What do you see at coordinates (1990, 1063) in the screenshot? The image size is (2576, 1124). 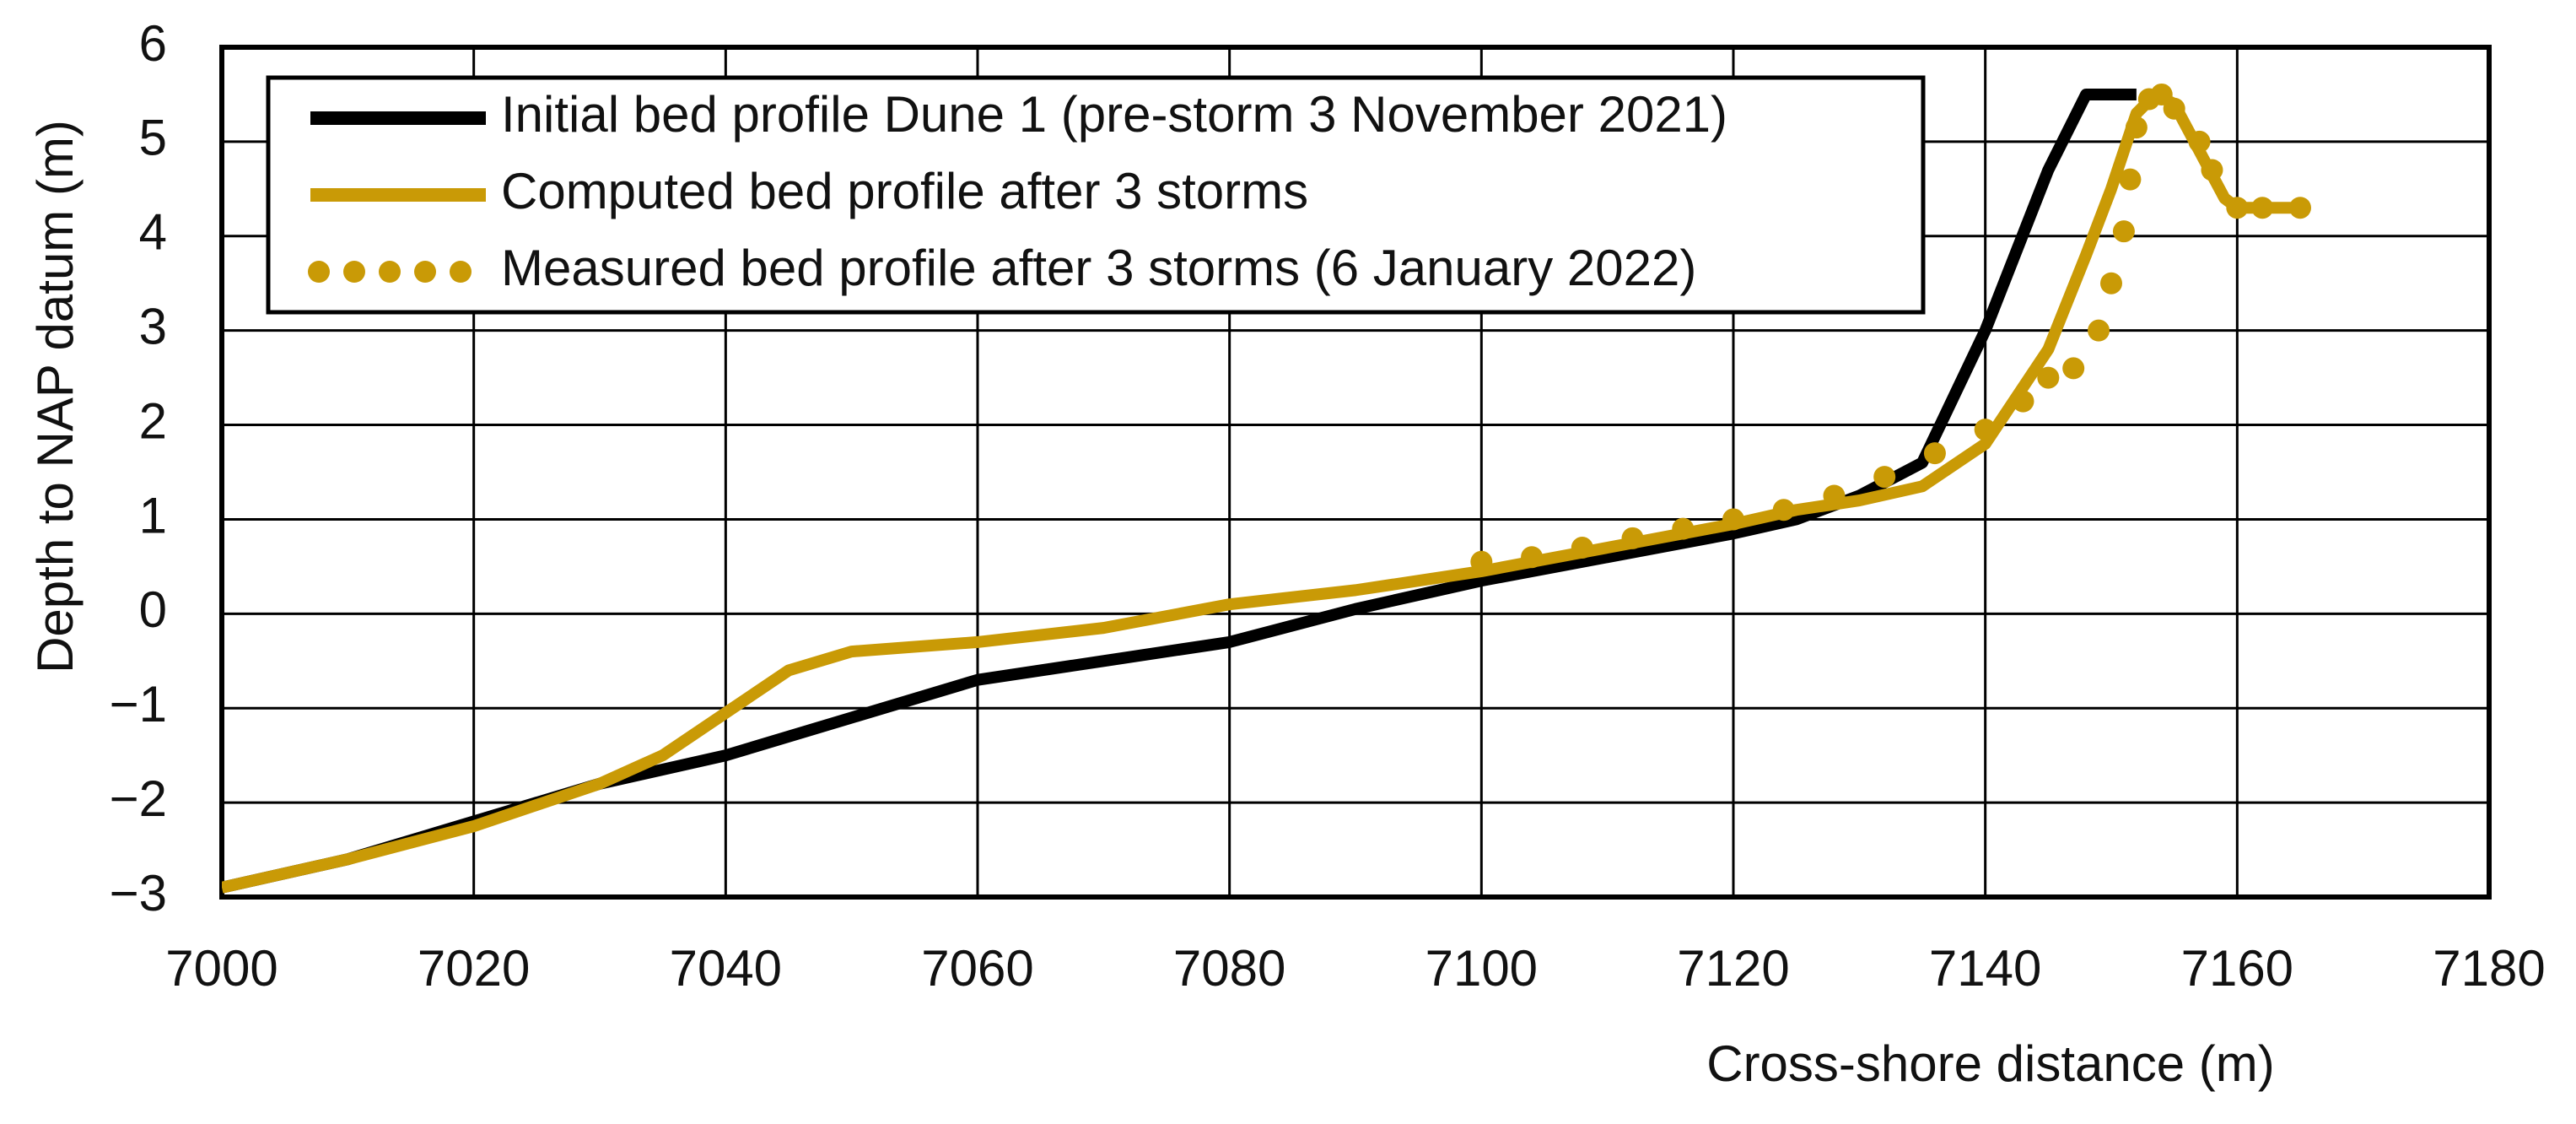 I see `x-axis-label: Cross-shore distance (m)` at bounding box center [1990, 1063].